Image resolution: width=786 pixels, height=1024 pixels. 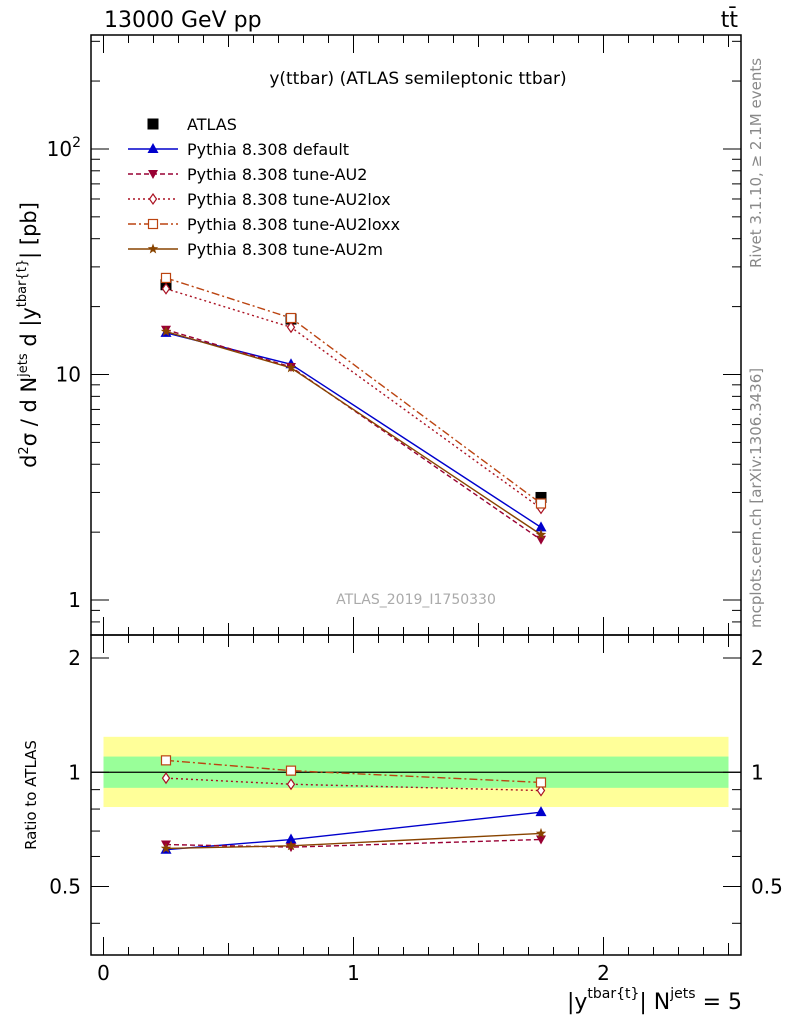 I want to click on atlas-data-point, so click(x=541, y=497).